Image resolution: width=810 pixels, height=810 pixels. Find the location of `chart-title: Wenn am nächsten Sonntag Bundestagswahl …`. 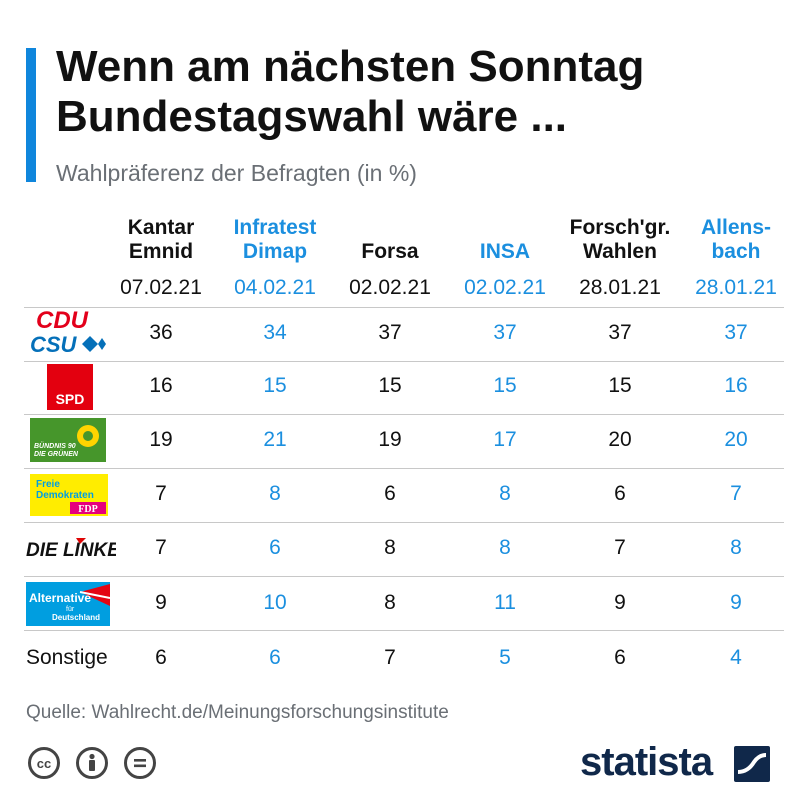

chart-title: Wenn am nächsten Sonntag Bundestagswahl … is located at coordinates (426, 92).